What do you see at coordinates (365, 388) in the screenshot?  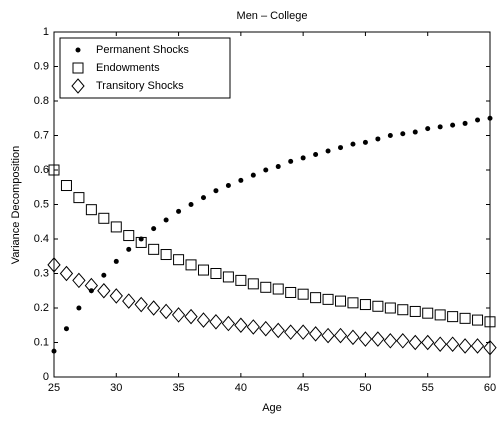 I see `x-tick-label: 50` at bounding box center [365, 388].